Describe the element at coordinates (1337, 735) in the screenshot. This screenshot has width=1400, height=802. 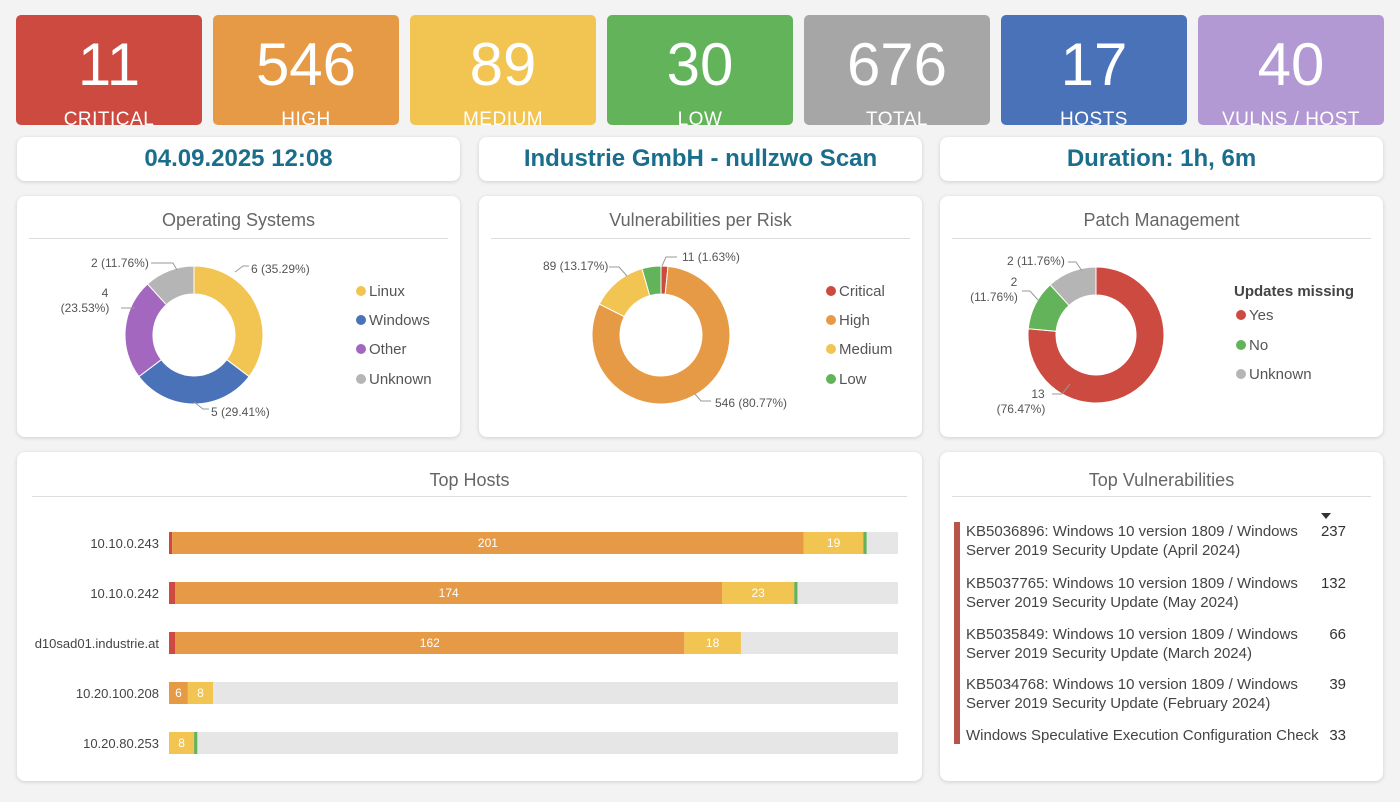
I see `vuln-row-count: 33` at that location.